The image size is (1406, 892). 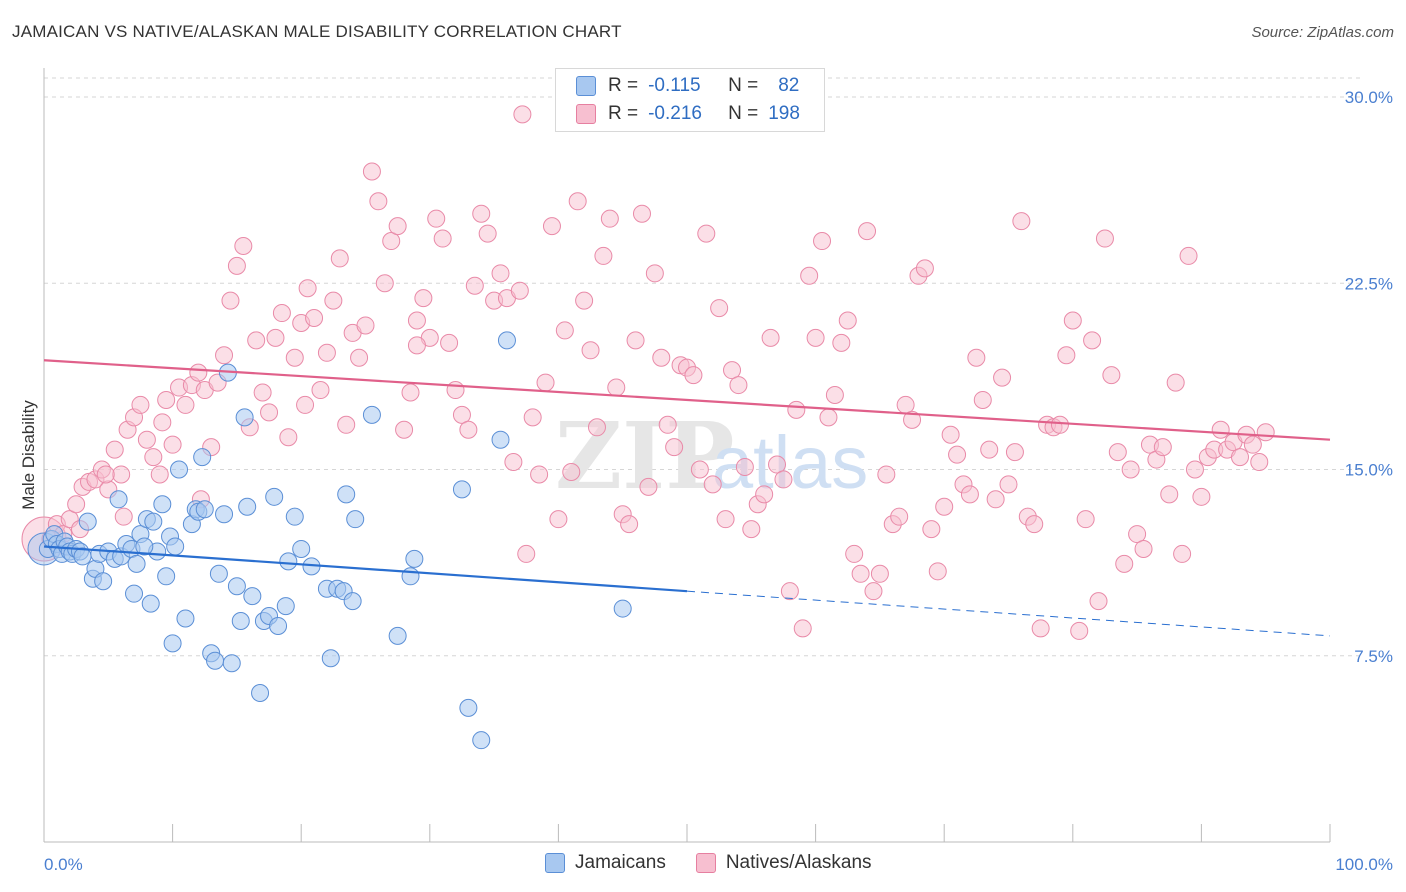 What do you see at coordinates (687, 400) in the screenshot?
I see `native-trend-line` at bounding box center [687, 400].